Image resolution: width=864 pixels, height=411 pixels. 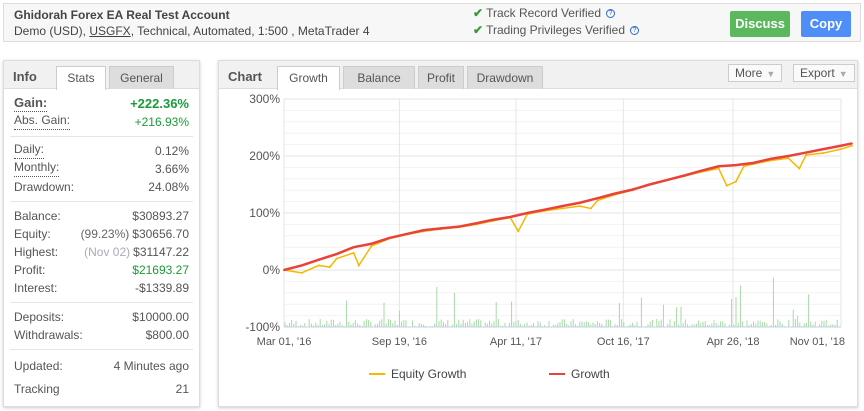 I want to click on export-label: Export, so click(x=817, y=73).